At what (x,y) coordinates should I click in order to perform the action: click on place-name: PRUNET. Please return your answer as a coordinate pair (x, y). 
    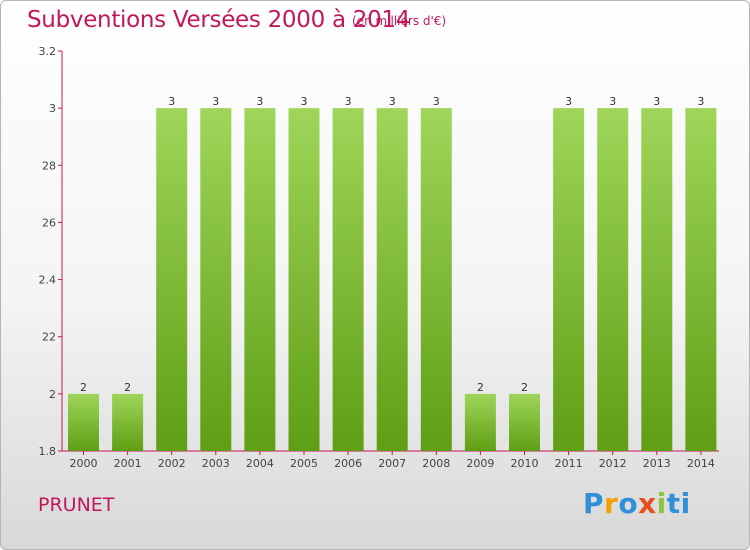
    Looking at the image, I should click on (76, 505).